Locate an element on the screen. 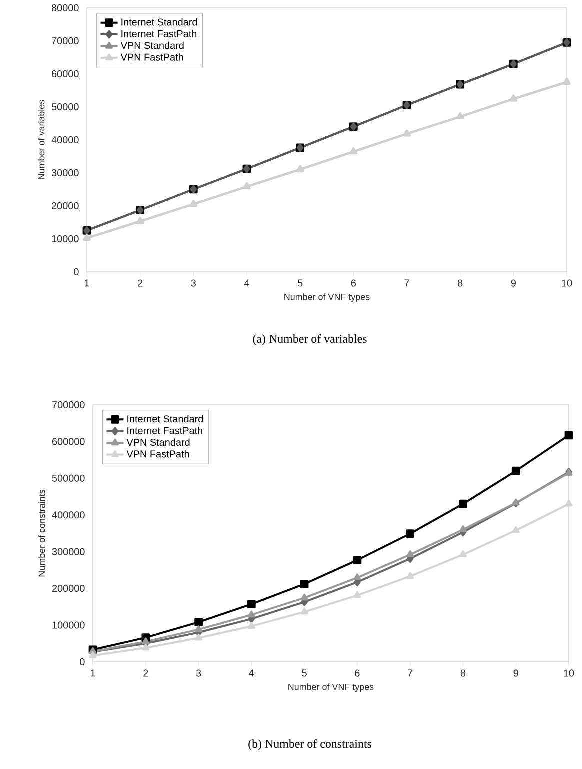 The image size is (582, 769). text: (b) Number of constraints is located at coordinates (310, 745).